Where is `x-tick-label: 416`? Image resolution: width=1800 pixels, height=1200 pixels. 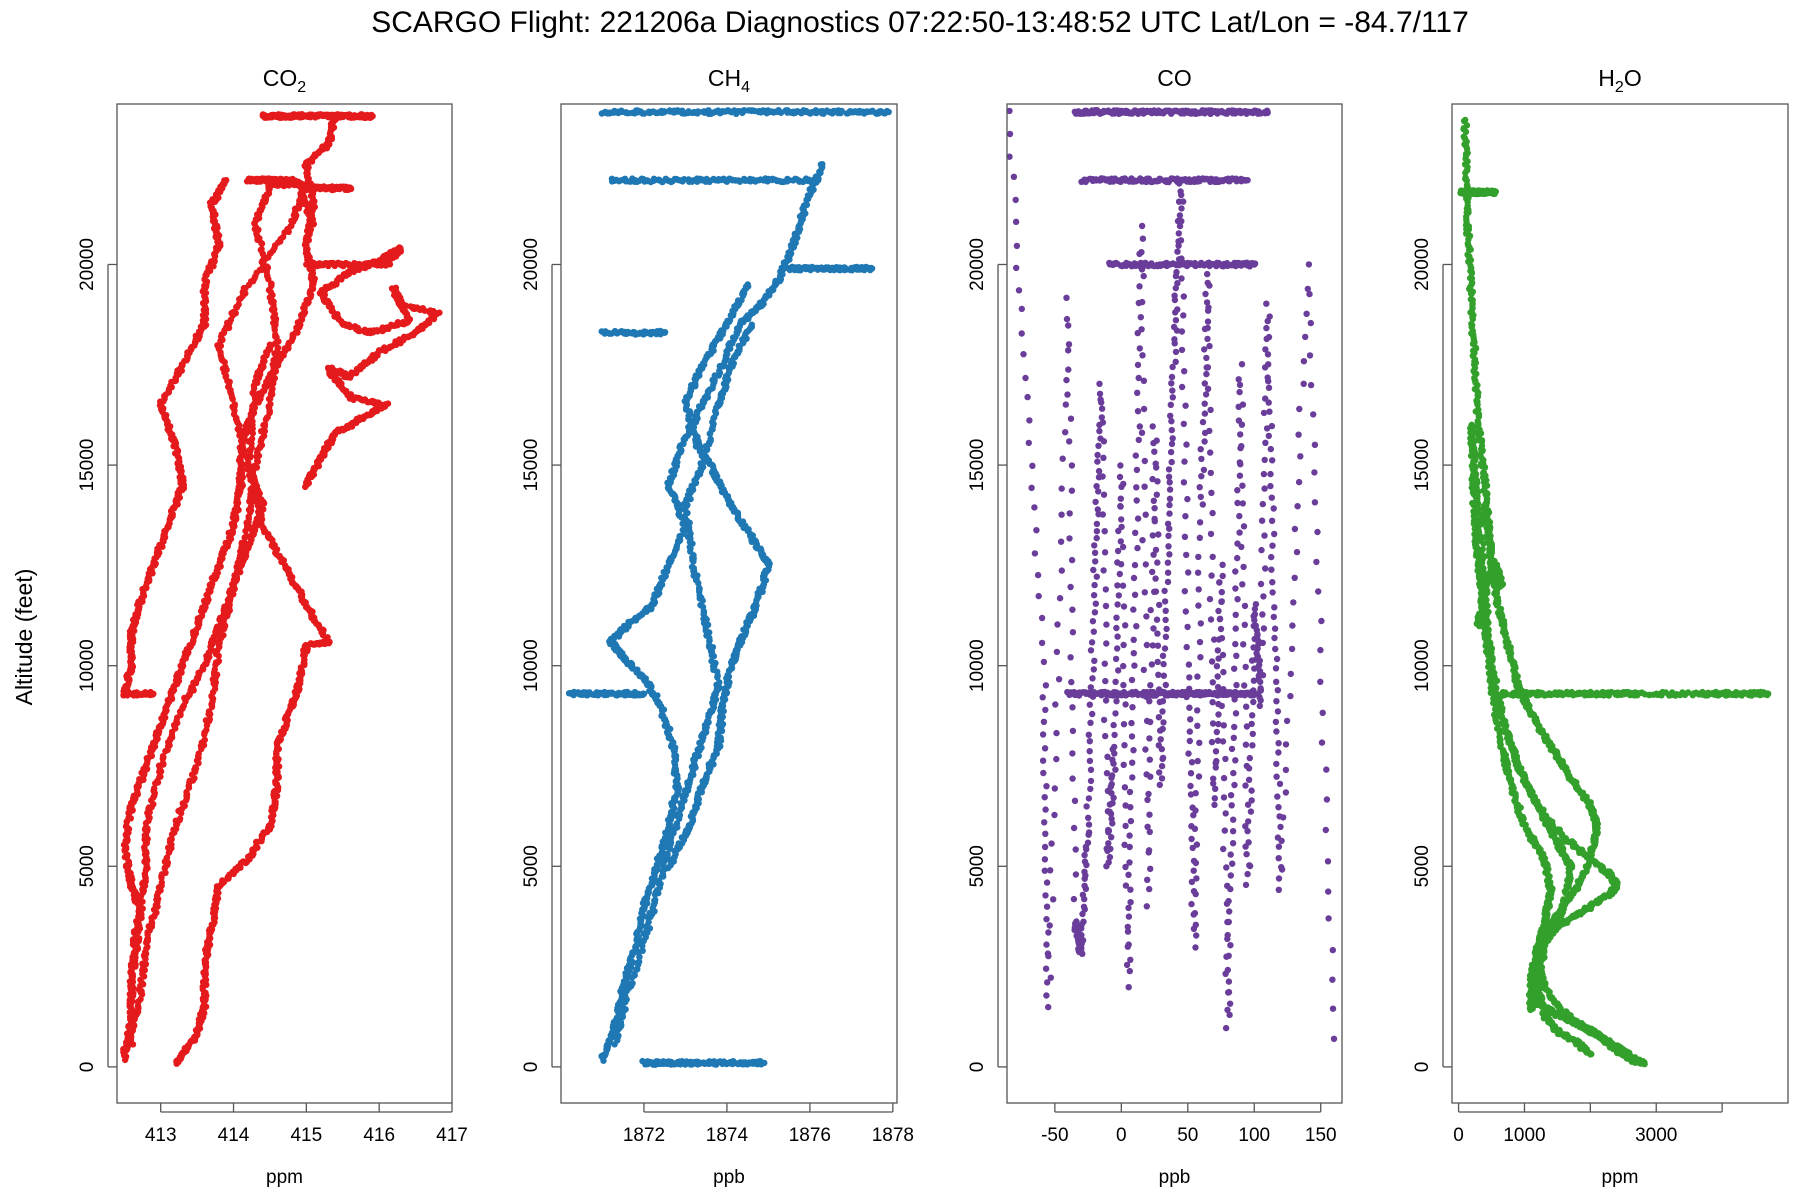
x-tick-label: 416 is located at coordinates (379, 1135).